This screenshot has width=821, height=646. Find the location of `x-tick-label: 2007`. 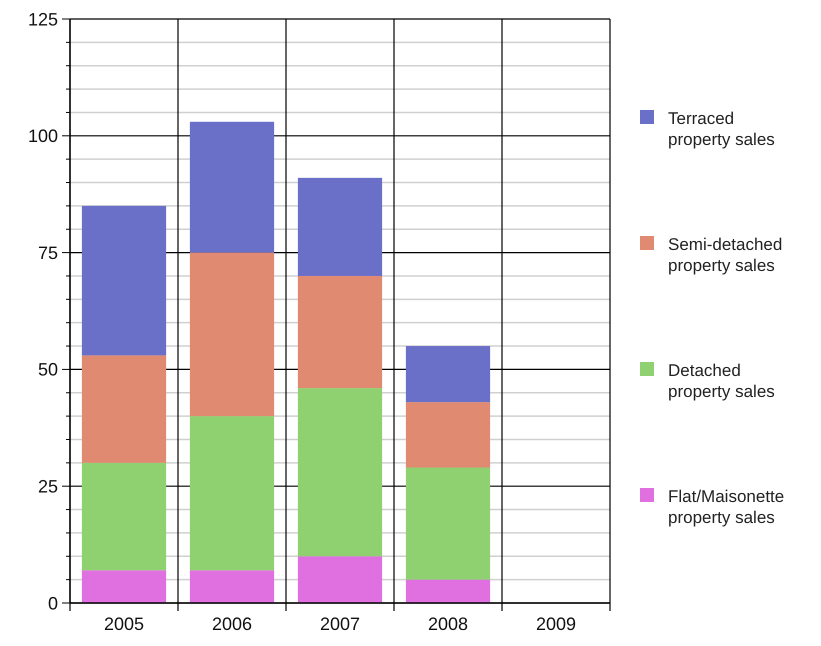

x-tick-label: 2007 is located at coordinates (340, 624).